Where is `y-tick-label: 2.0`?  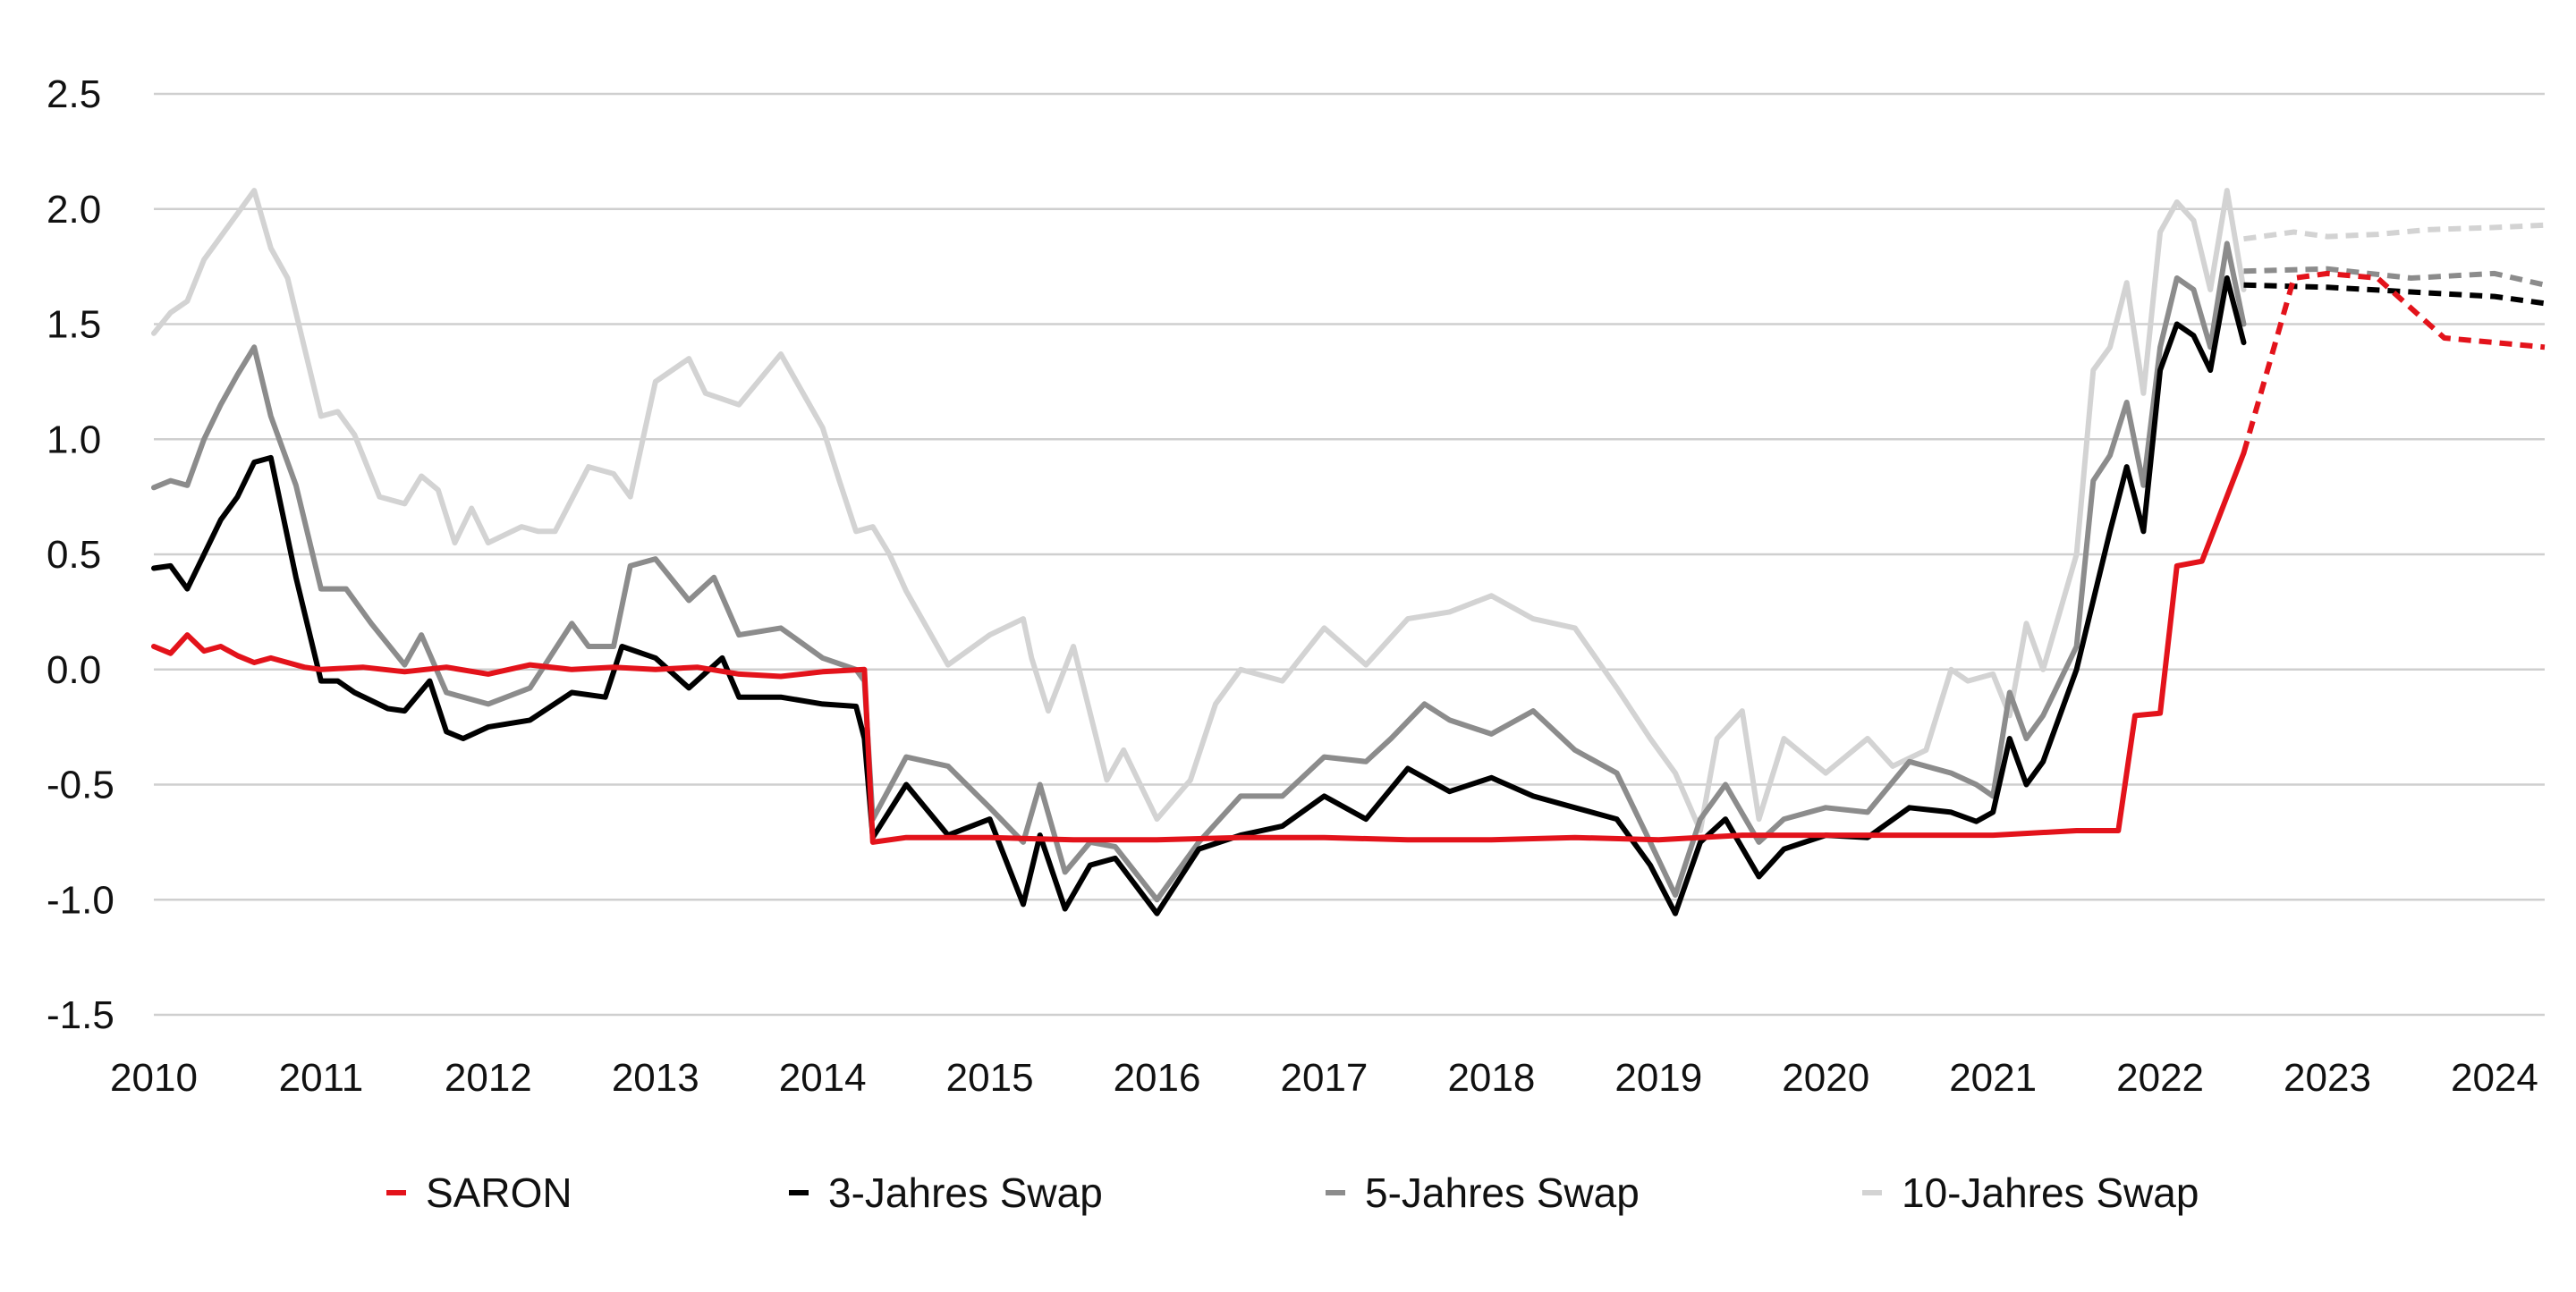
y-tick-label: 2.0 is located at coordinates (74, 210).